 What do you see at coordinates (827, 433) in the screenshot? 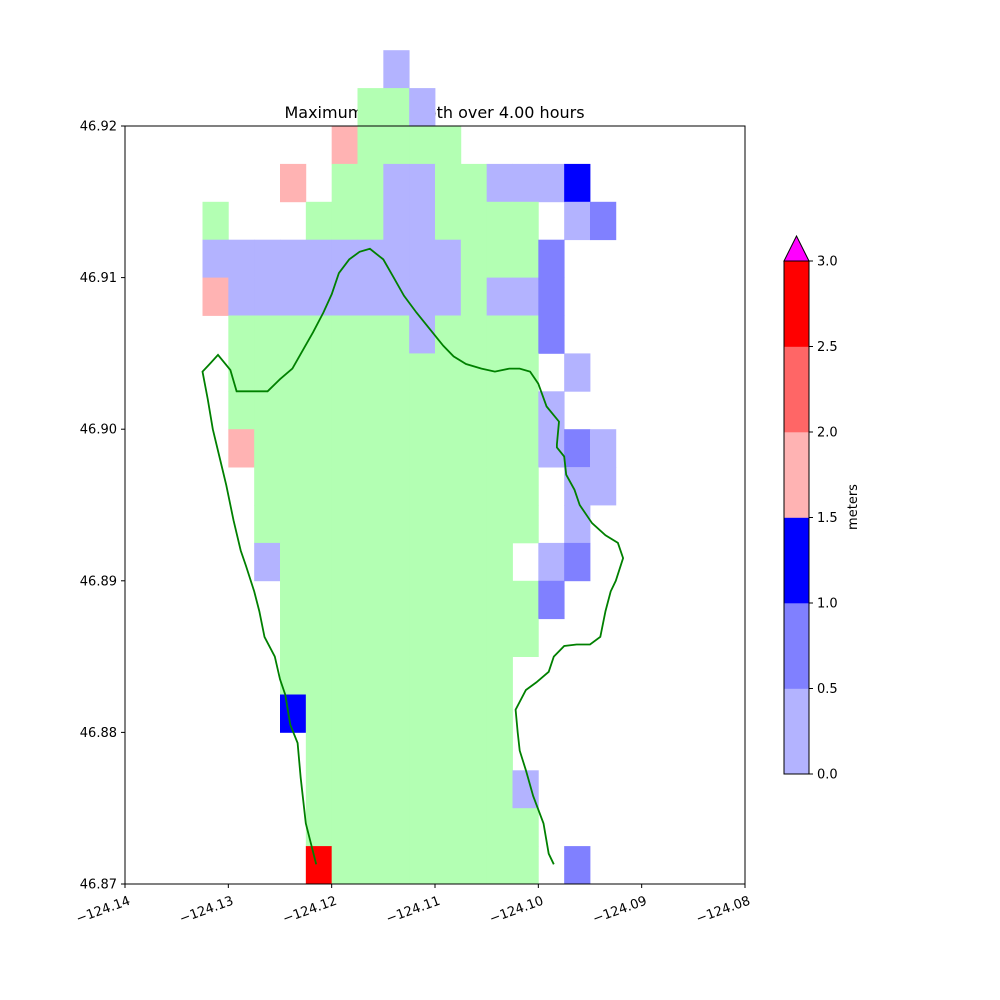
I see `colorbar-tick-label: 2.0` at bounding box center [827, 433].